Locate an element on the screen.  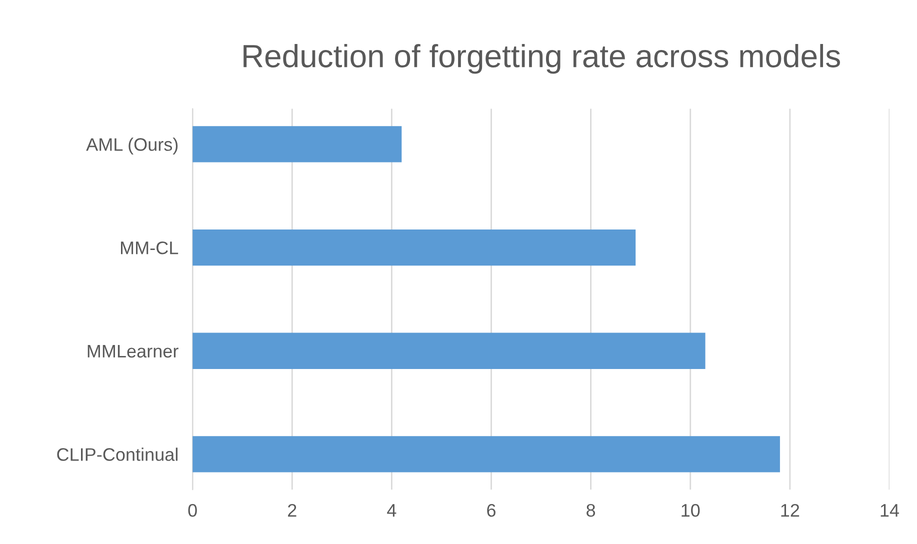
y-tick-label: AML (Ours) is located at coordinates (132, 146).